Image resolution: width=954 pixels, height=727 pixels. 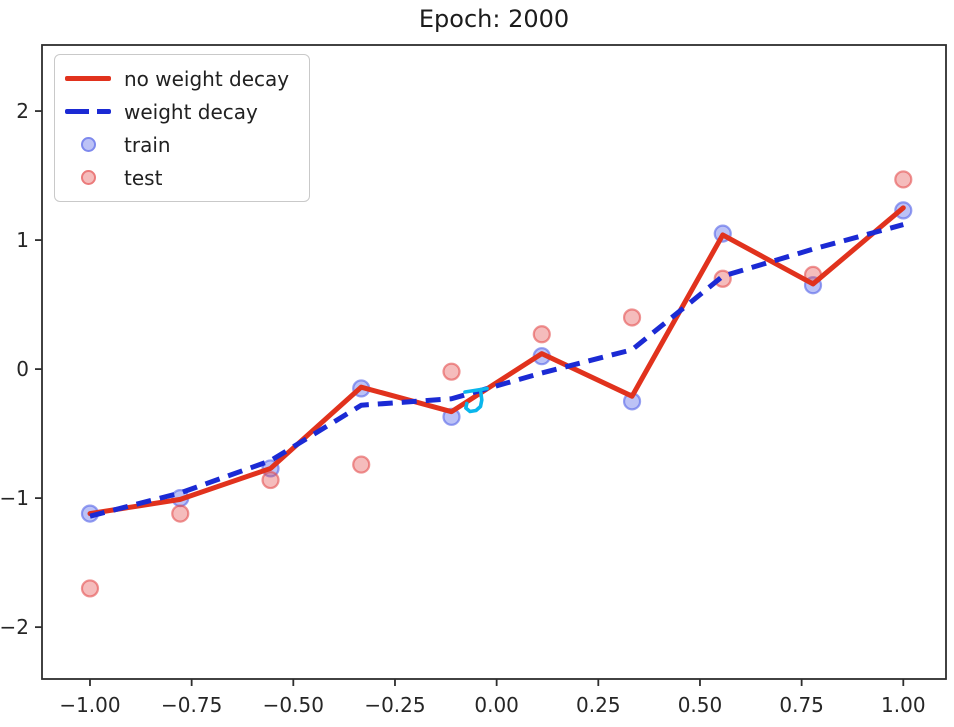 I want to click on legend-label-no-weight-decay: no weight decay, so click(x=207, y=78).